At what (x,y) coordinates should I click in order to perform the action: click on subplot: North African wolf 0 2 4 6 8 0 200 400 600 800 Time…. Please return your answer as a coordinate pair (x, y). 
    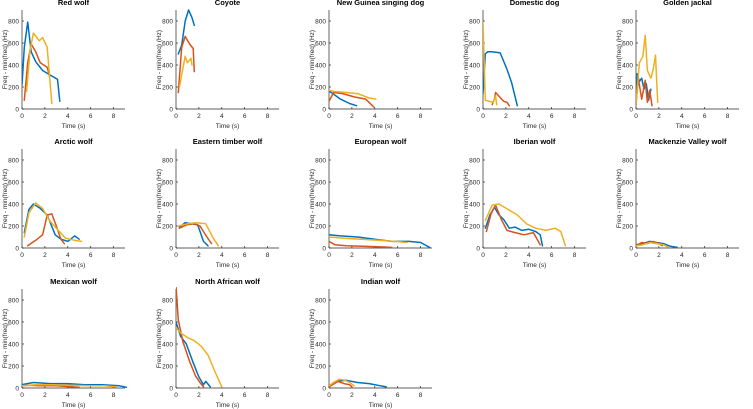
    Looking at the image, I should click on (217, 343).